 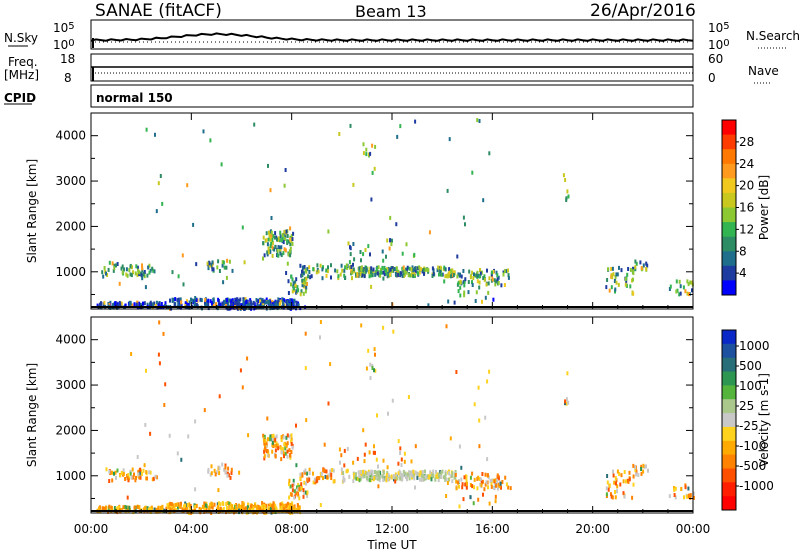 I want to click on freq-label-1: Freq., so click(x=23, y=62).